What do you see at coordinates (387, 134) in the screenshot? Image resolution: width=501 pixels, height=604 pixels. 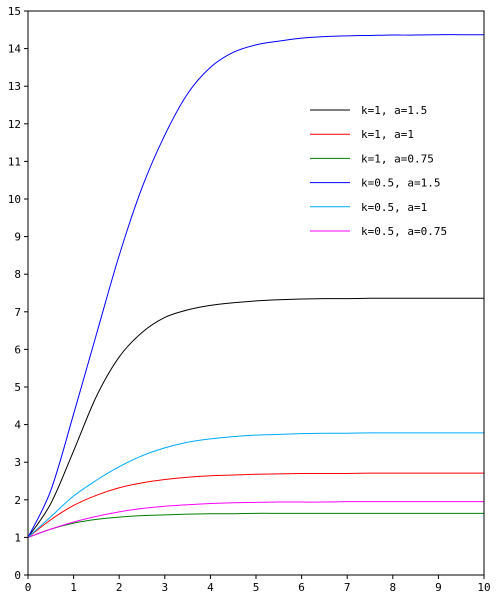 I see `legend-label: k=1, a=1` at bounding box center [387, 134].